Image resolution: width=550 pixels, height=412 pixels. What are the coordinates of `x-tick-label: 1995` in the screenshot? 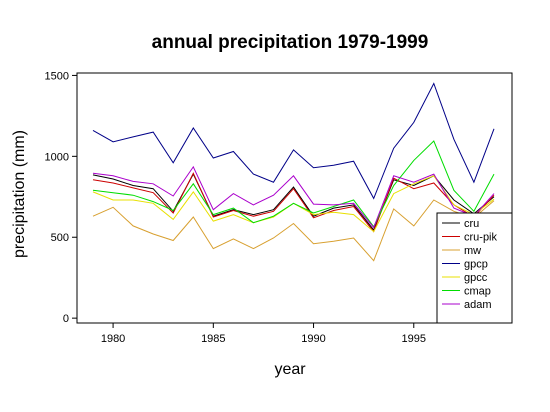 It's located at (414, 339).